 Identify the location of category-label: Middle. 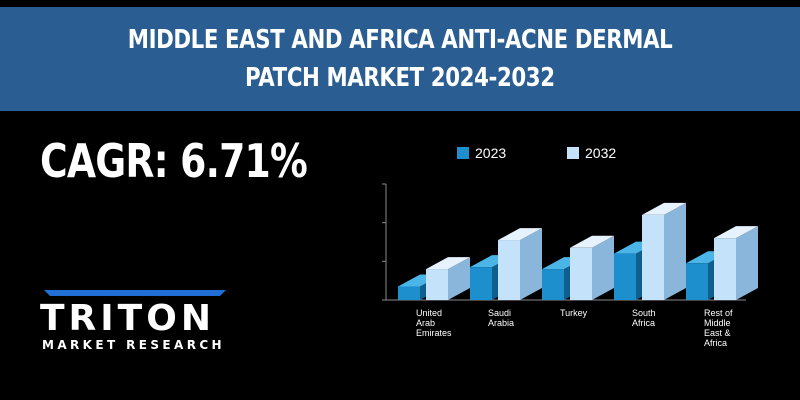
(717, 323).